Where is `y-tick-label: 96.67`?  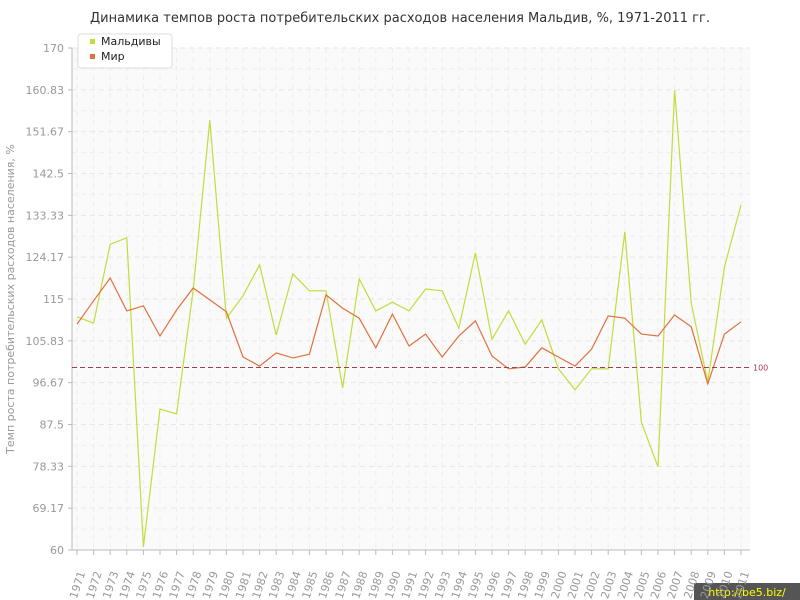
y-tick-label: 96.67 is located at coordinates (49, 383).